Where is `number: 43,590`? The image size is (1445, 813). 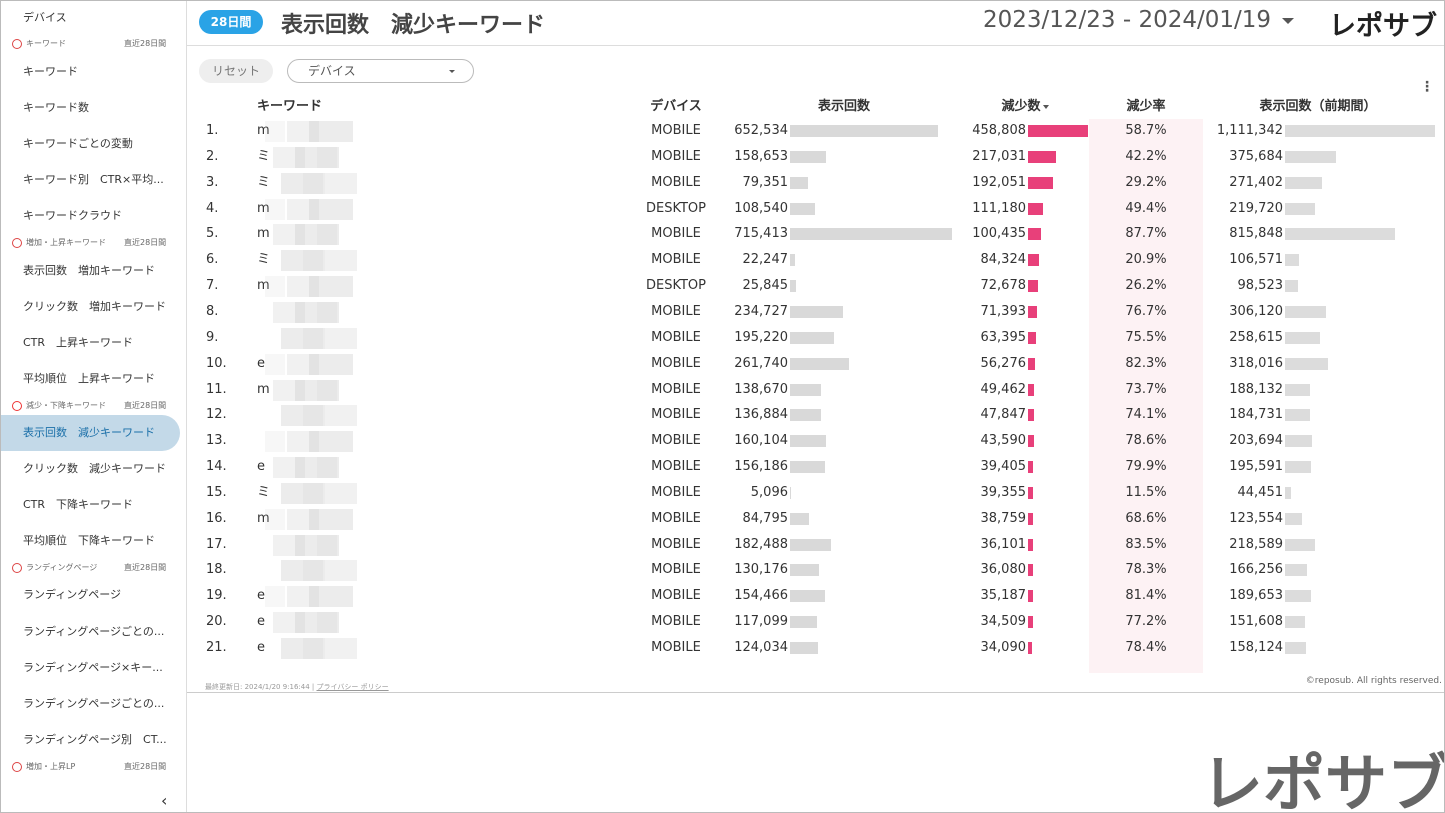
number: 43,590 is located at coordinates (1003, 441).